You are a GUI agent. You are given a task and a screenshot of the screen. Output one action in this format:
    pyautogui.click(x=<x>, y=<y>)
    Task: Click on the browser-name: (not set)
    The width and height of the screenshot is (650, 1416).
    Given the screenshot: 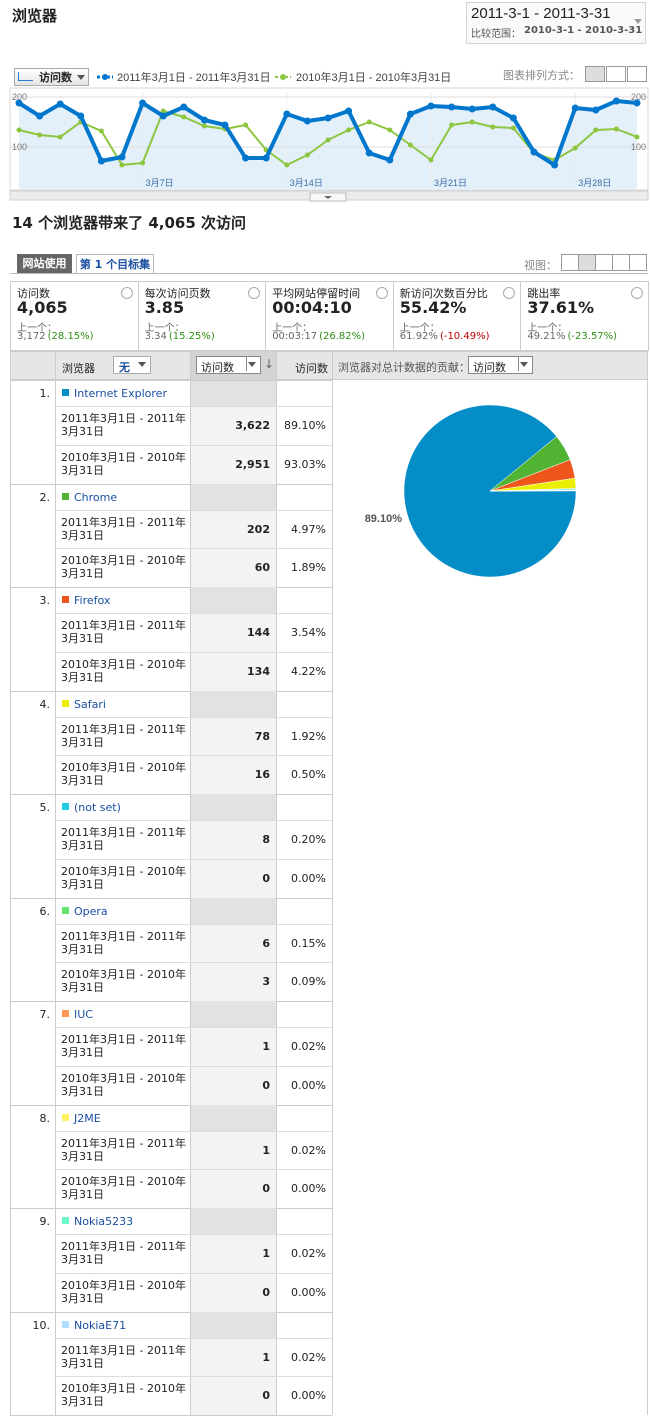 What is the action you would take?
    pyautogui.click(x=97, y=807)
    